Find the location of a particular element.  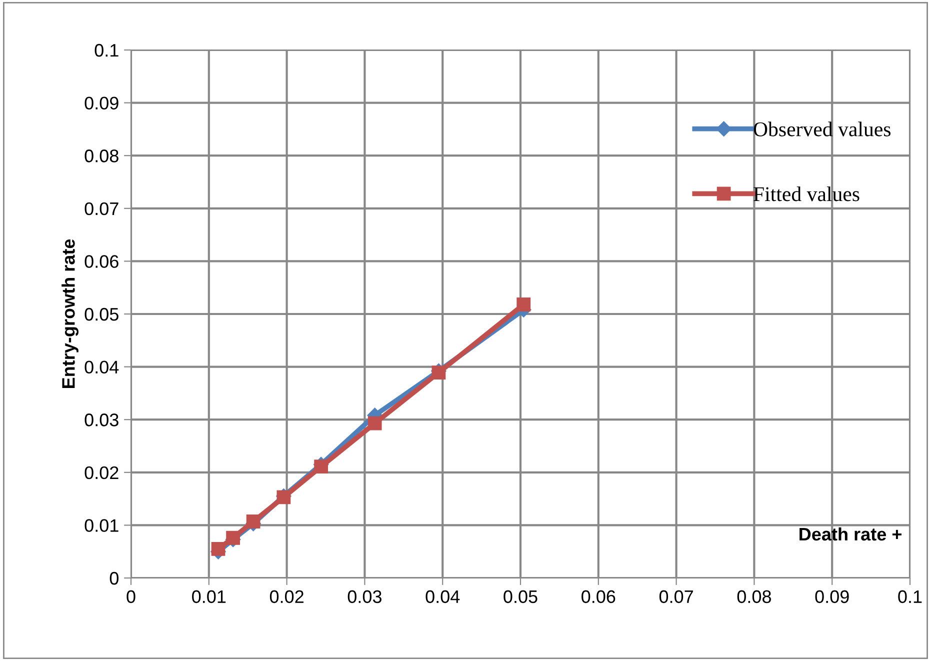

x-tick-label: 0.1 is located at coordinates (910, 597).